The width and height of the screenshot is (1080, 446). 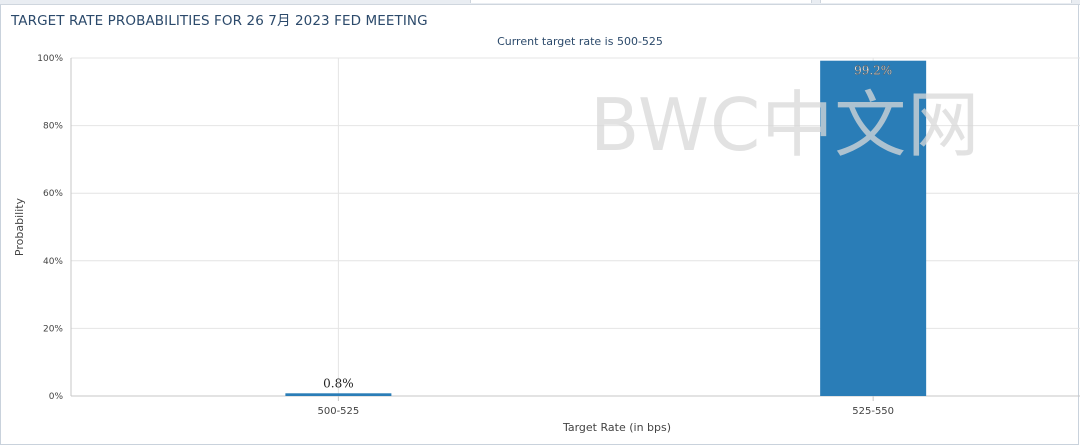 What do you see at coordinates (616, 427) in the screenshot?
I see `x-axis-title: Target Rate (in bps)` at bounding box center [616, 427].